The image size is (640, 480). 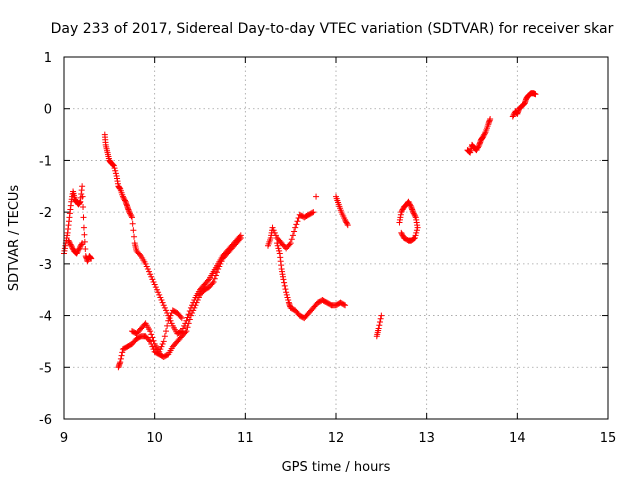 I want to click on series-trace-j, so click(x=479, y=136).